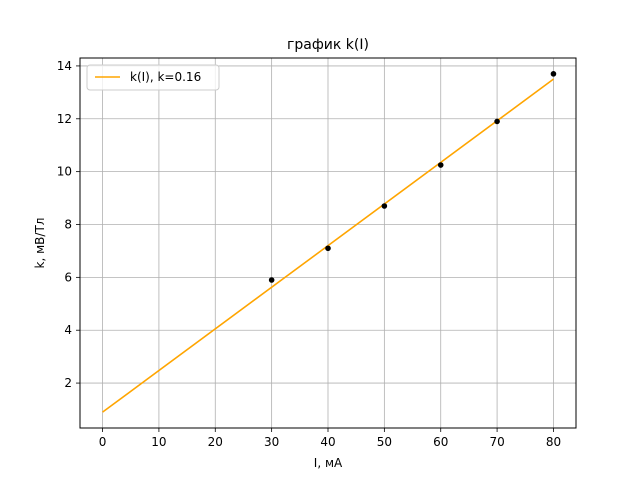 The width and height of the screenshot is (640, 484). What do you see at coordinates (496, 442) in the screenshot?
I see `x-tick-label: 70` at bounding box center [496, 442].